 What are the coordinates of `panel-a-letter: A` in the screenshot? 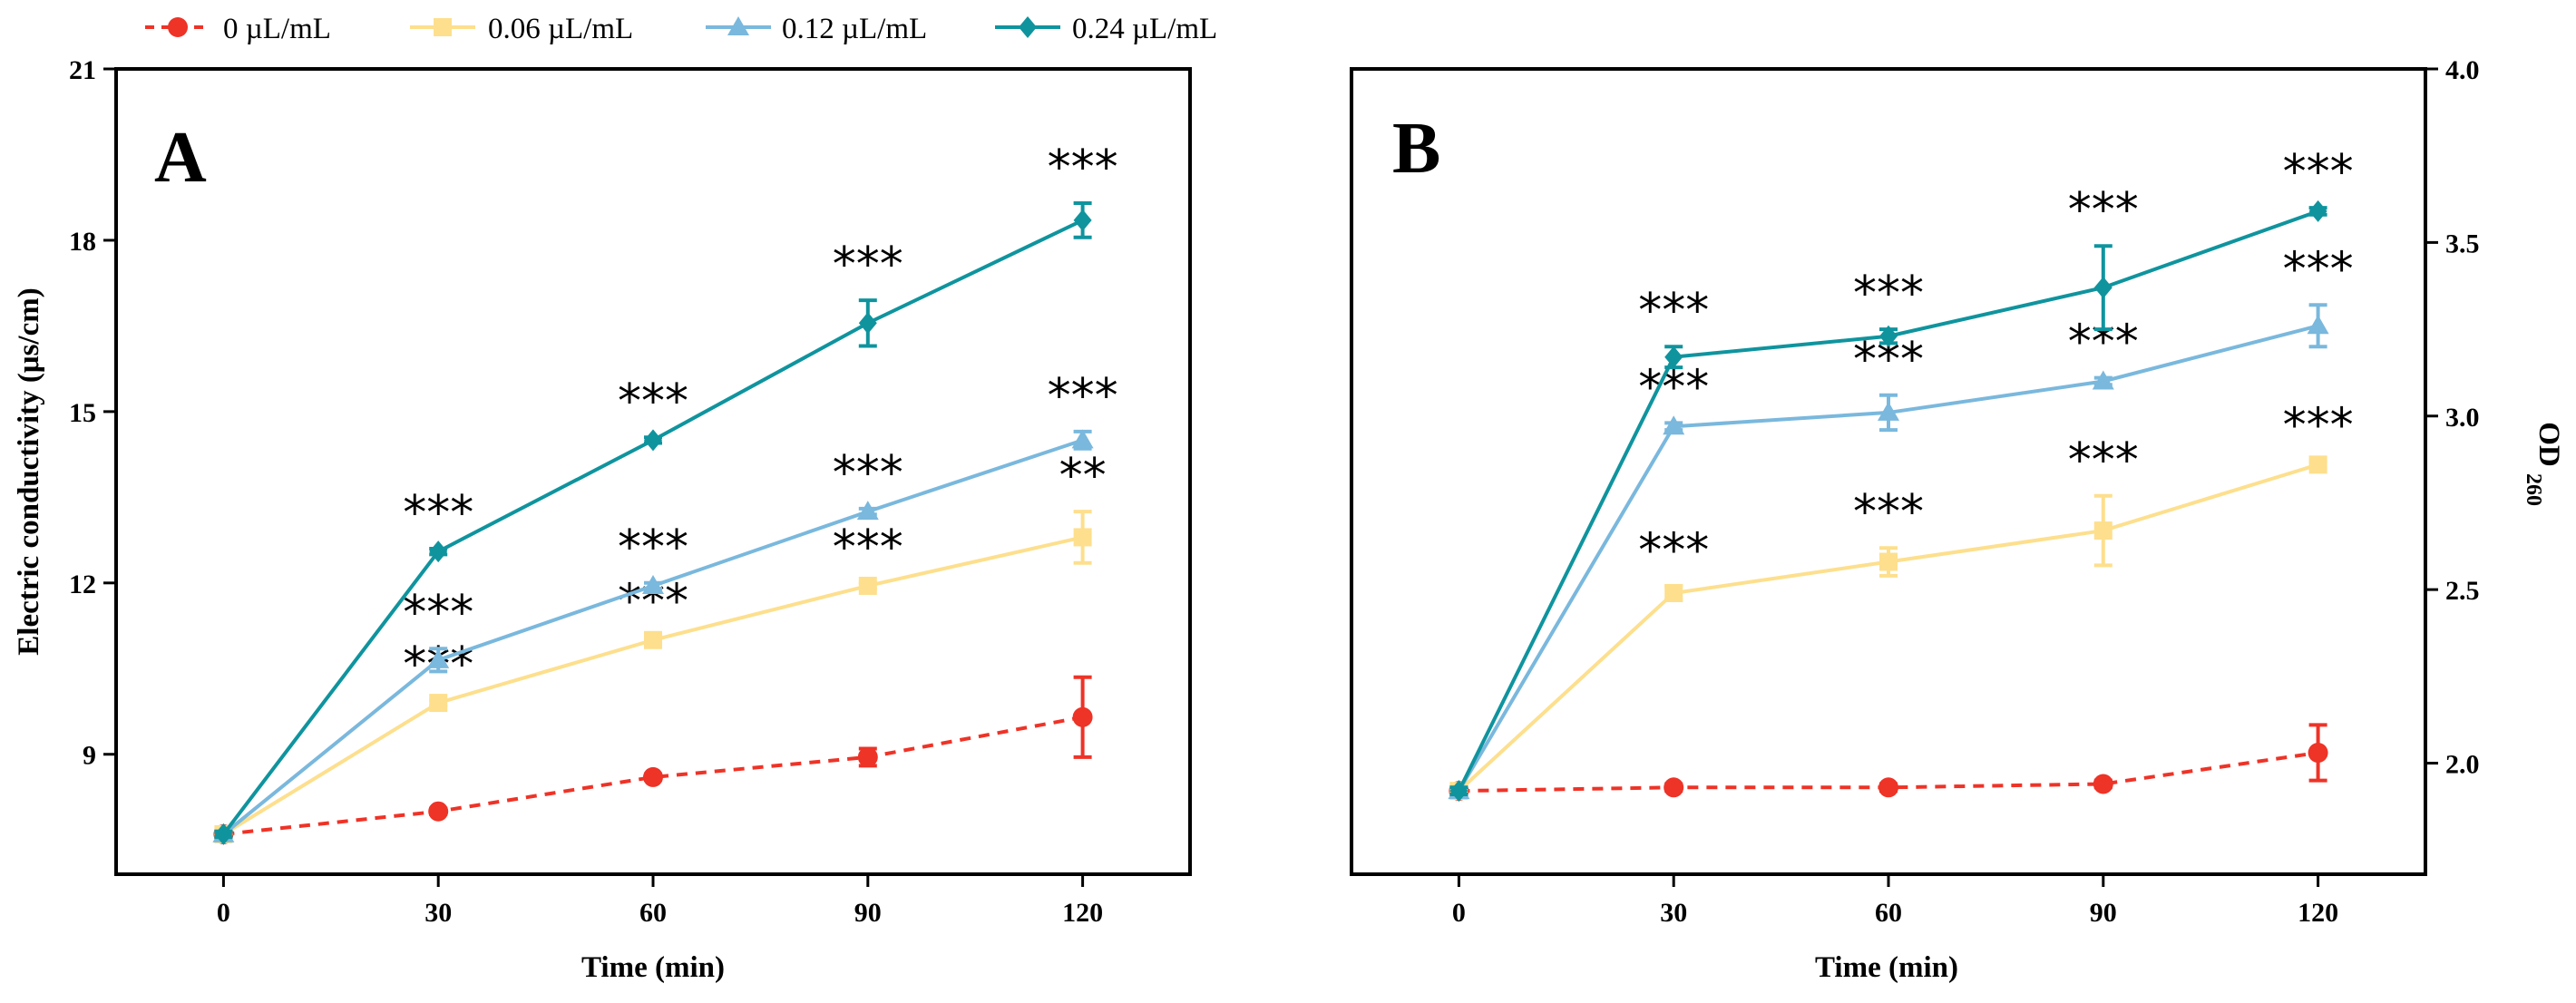 It's located at (180, 158).